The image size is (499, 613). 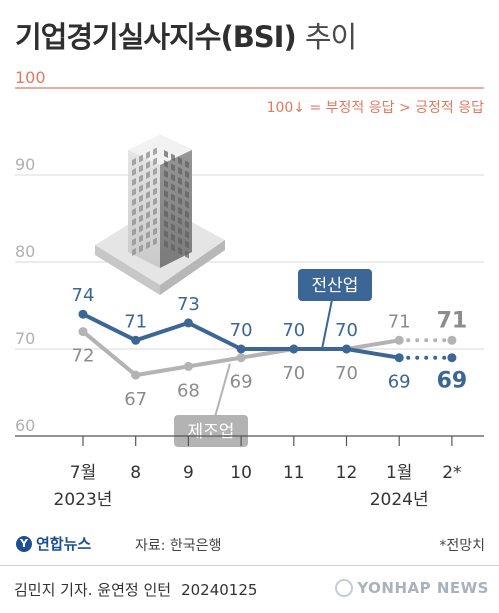 I want to click on data-label: 68, so click(x=188, y=390).